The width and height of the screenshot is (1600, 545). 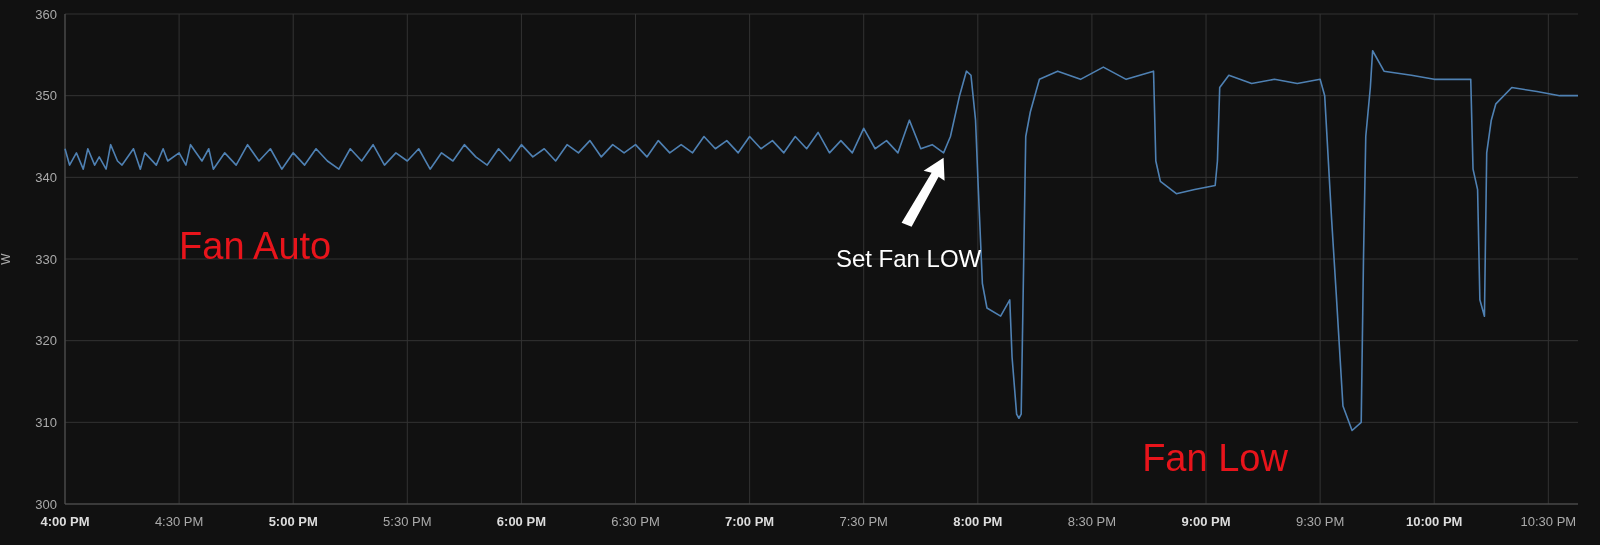 I want to click on y-tick-label: 340, so click(x=46, y=177).